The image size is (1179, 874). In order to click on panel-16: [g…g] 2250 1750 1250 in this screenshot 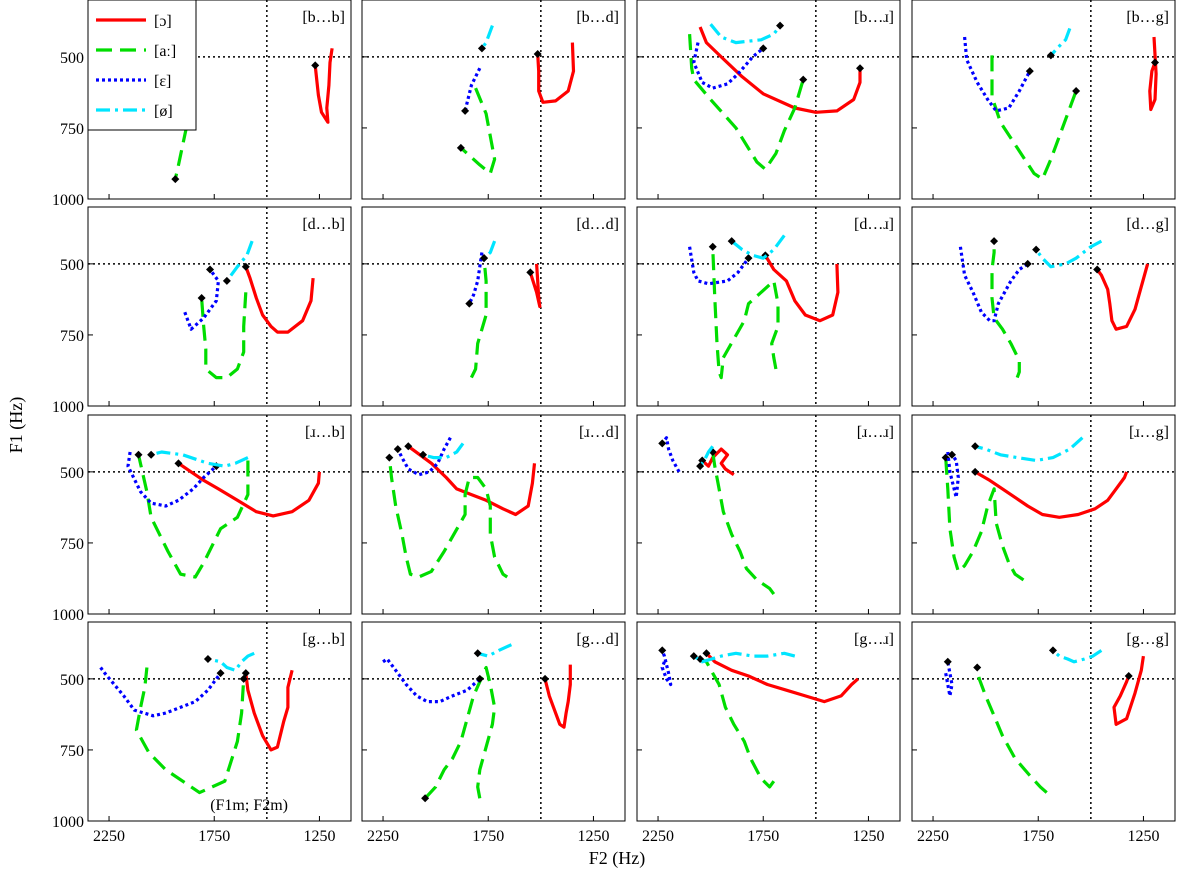, I will do `click(1043, 733)`.